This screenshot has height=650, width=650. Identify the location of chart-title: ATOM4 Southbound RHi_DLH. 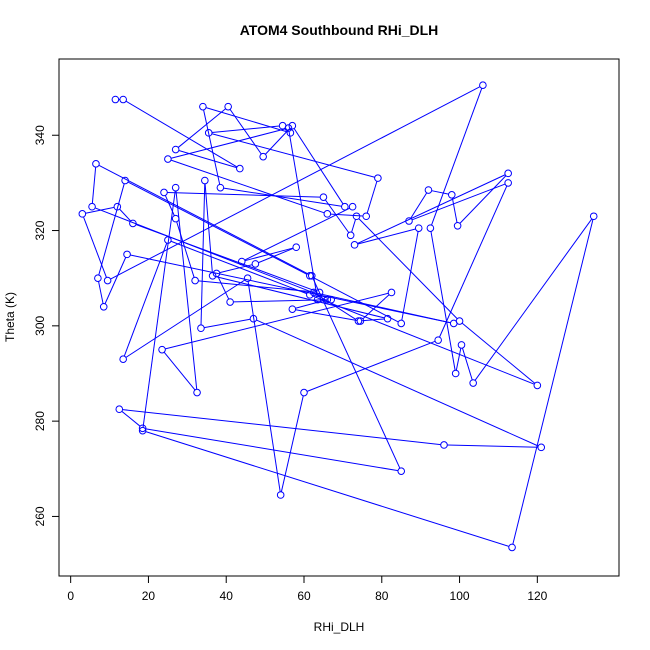
(339, 30).